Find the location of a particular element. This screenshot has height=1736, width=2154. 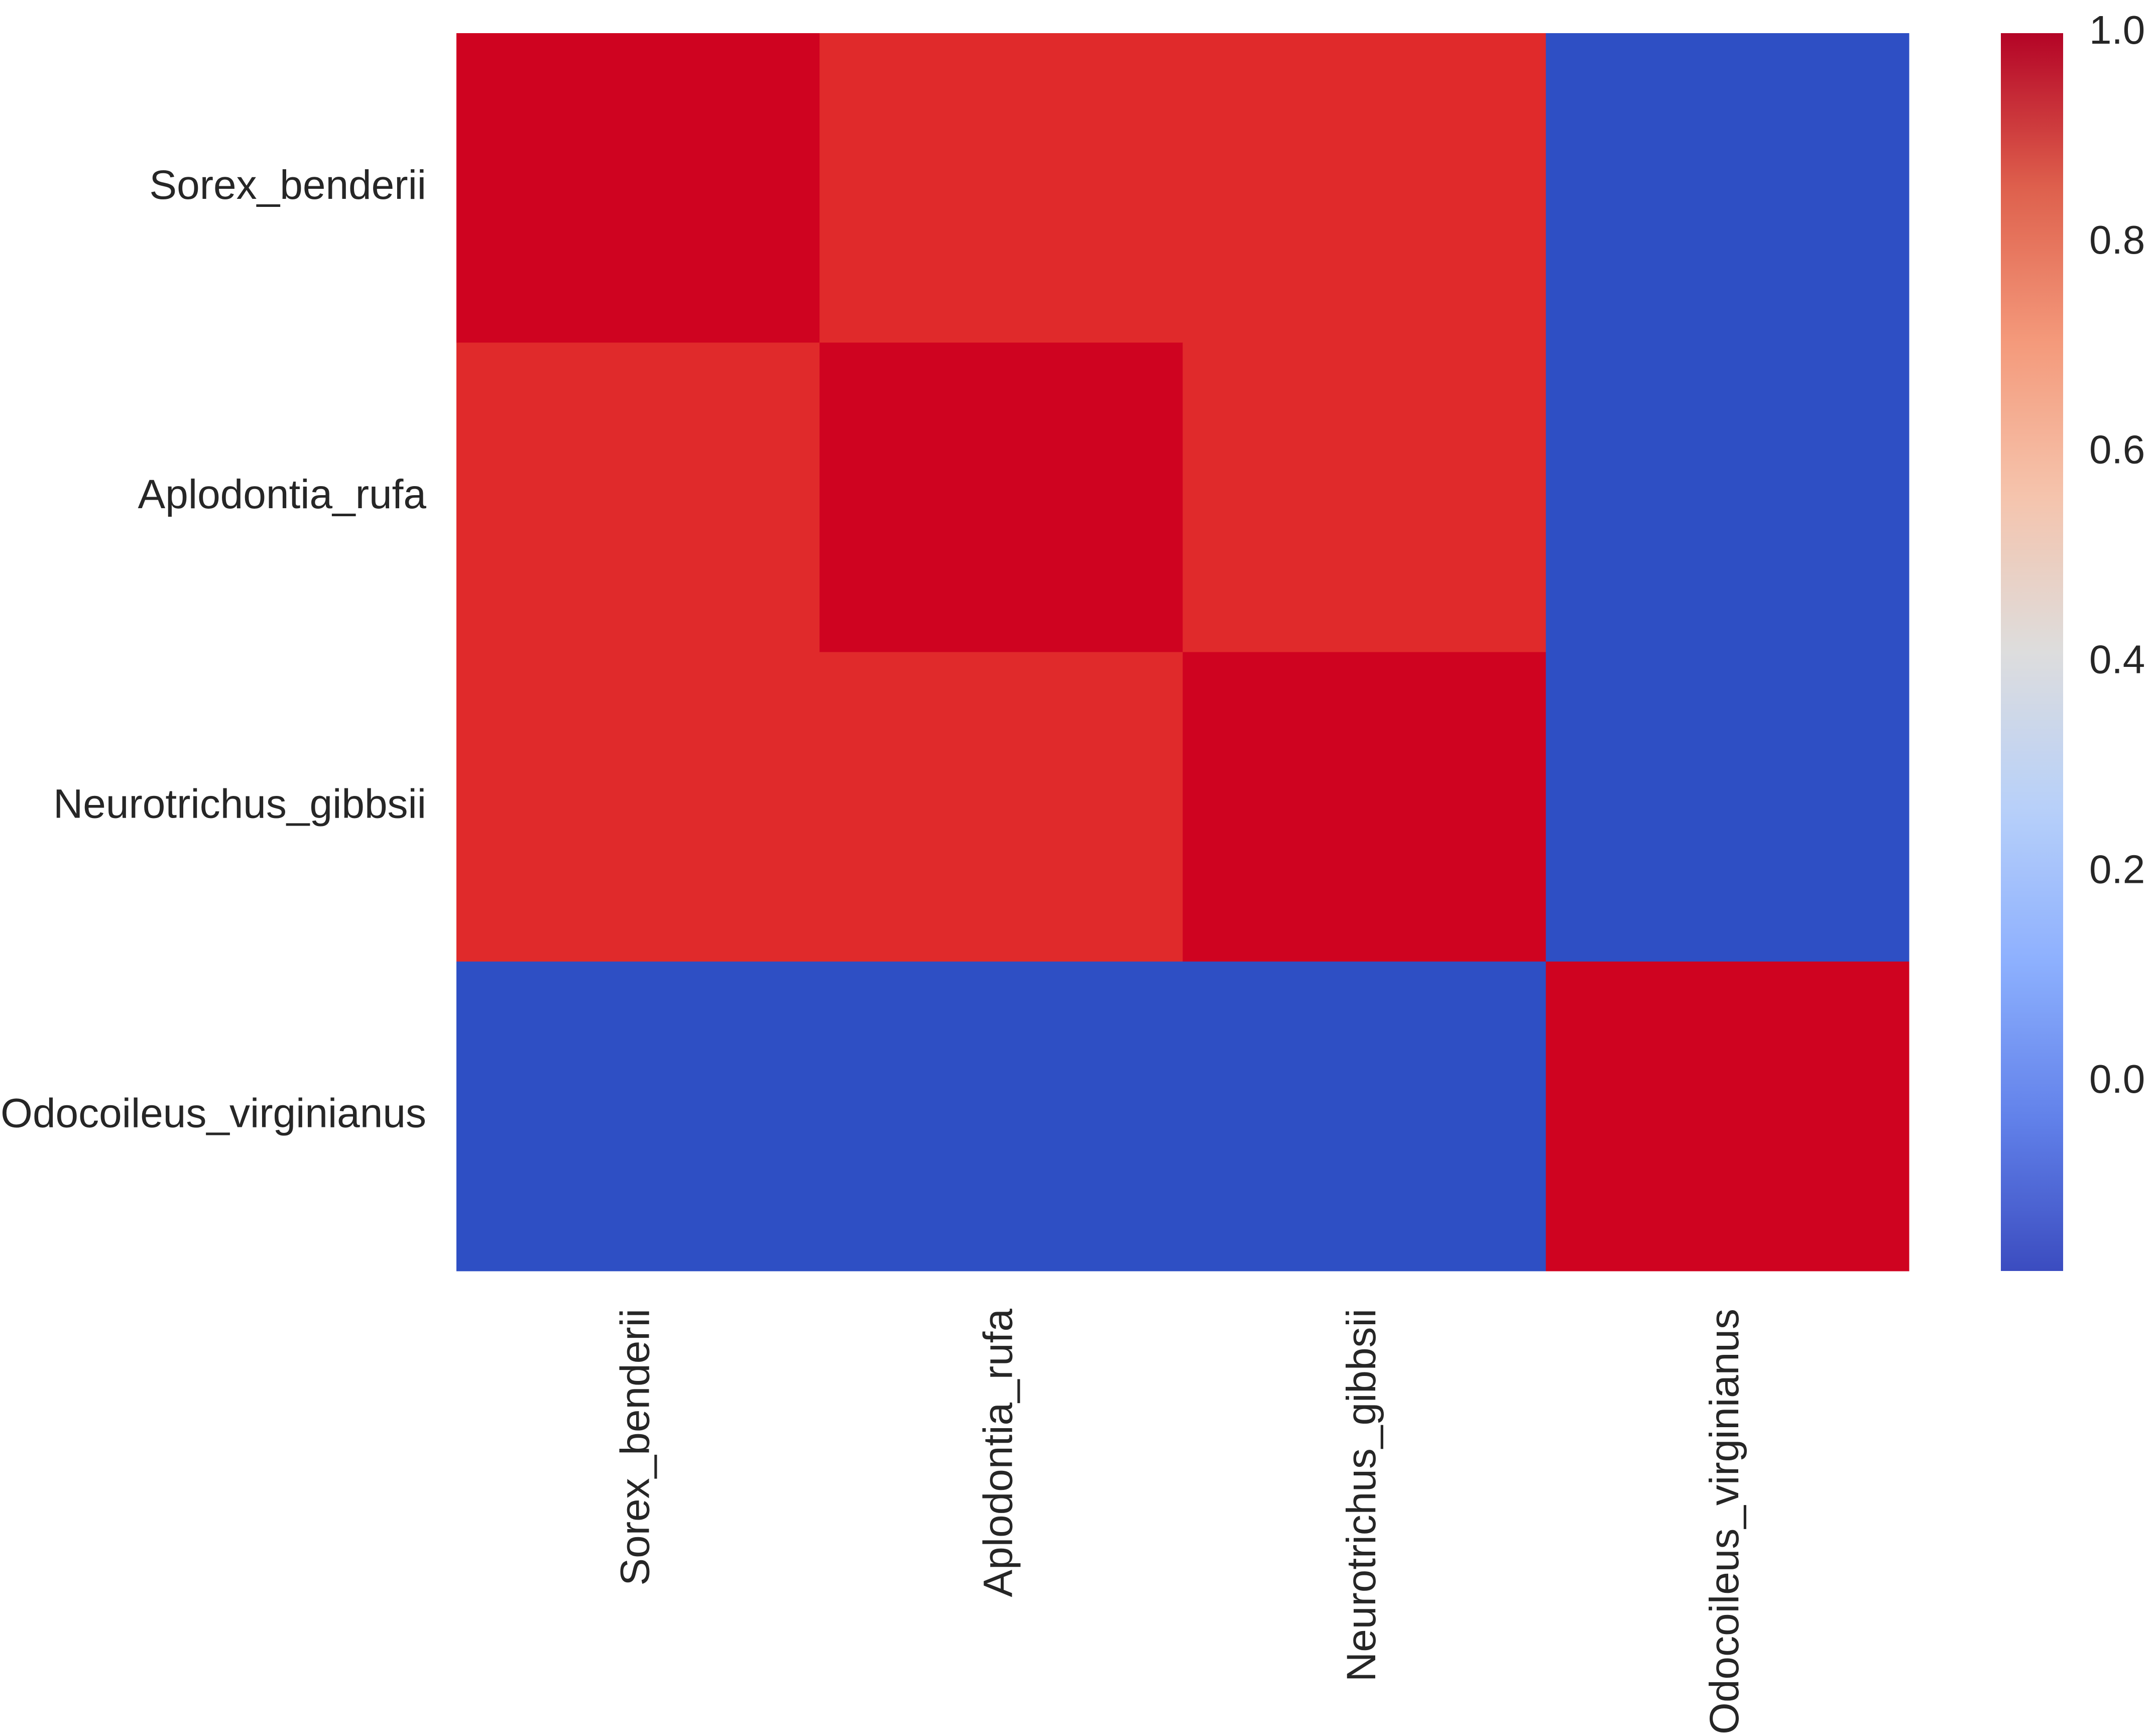

colorbar-tick-label: 0.2 is located at coordinates (2117, 869).